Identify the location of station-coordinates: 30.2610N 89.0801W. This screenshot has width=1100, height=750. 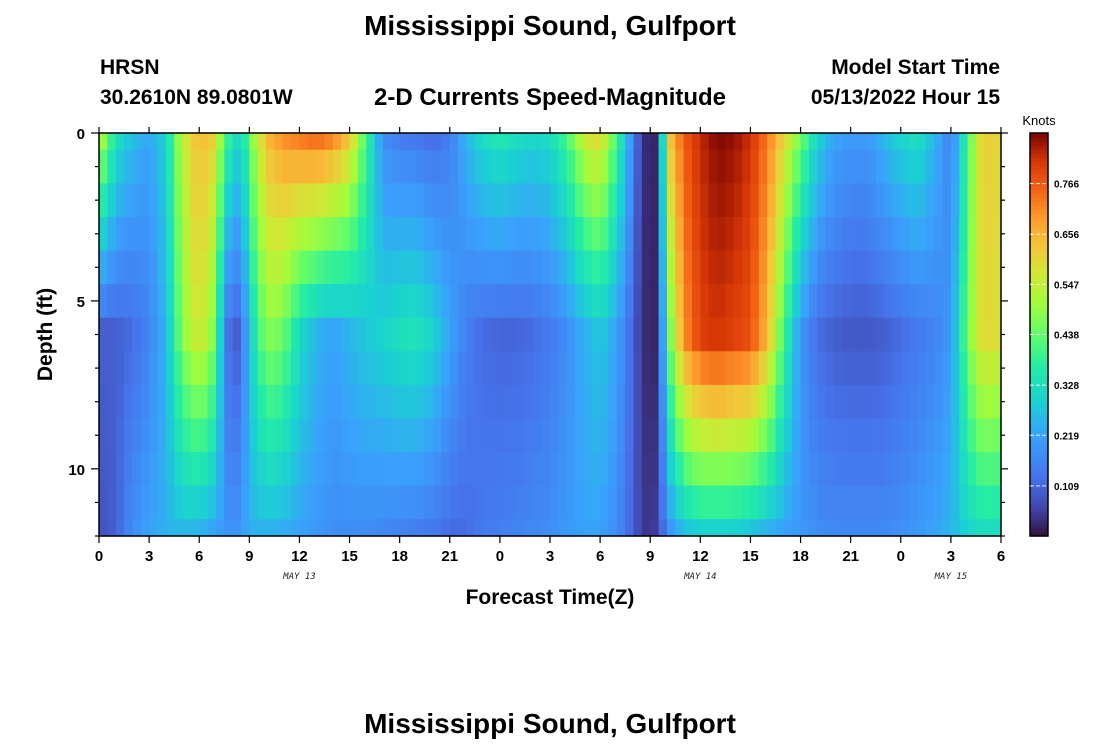
(196, 97).